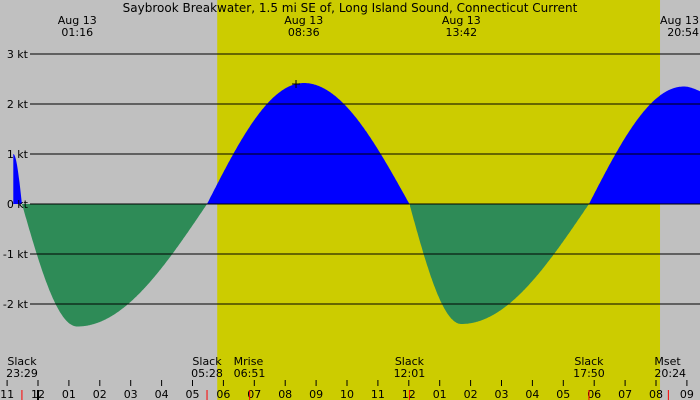 The height and width of the screenshot is (400, 700). I want to click on y-tick-label: 2 kt, so click(18, 104).